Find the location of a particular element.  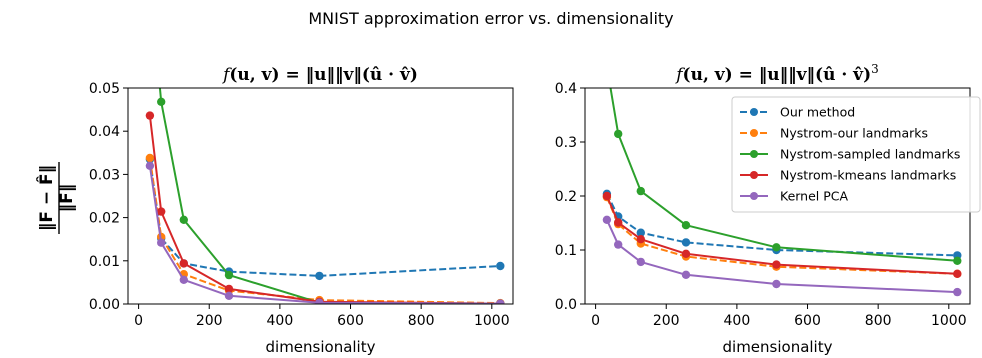

y-tick-label: 0.4 is located at coordinates (566, 89).